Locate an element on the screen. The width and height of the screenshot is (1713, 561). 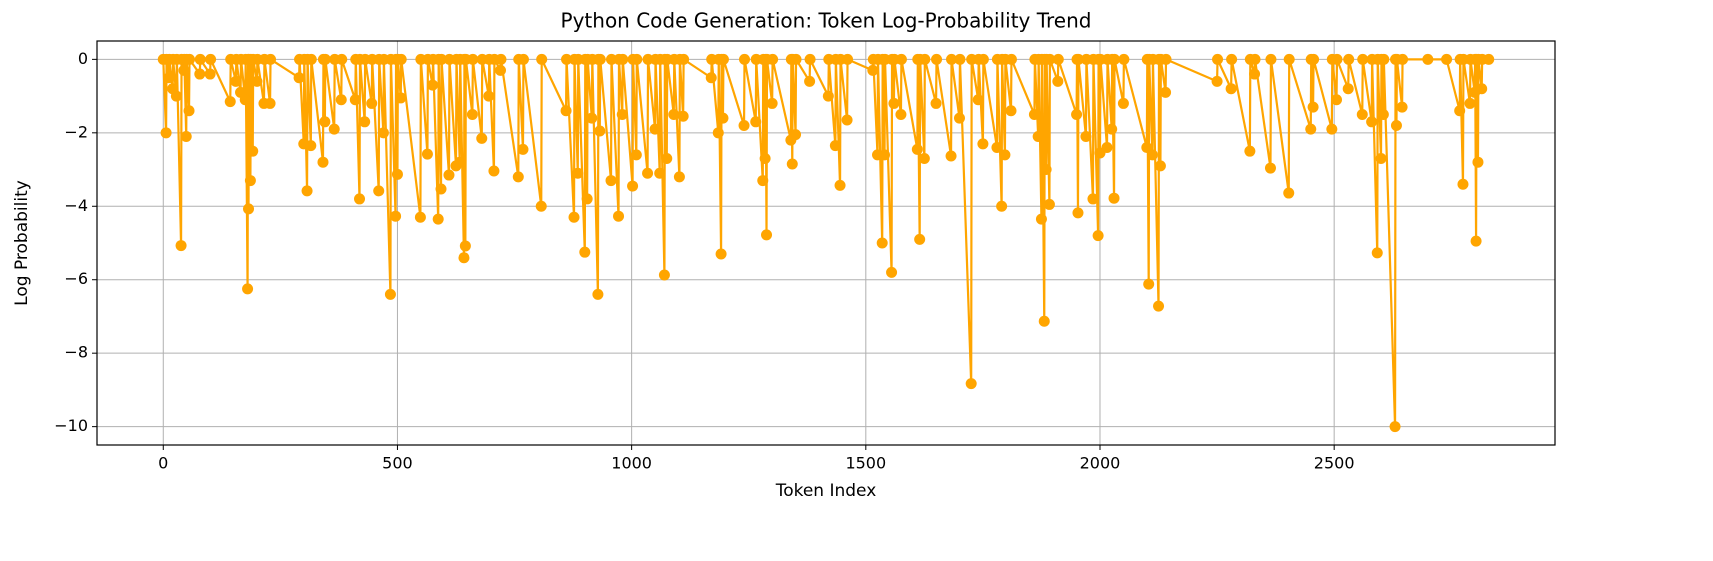
y-tick-label: −8 is located at coordinates (76, 352).